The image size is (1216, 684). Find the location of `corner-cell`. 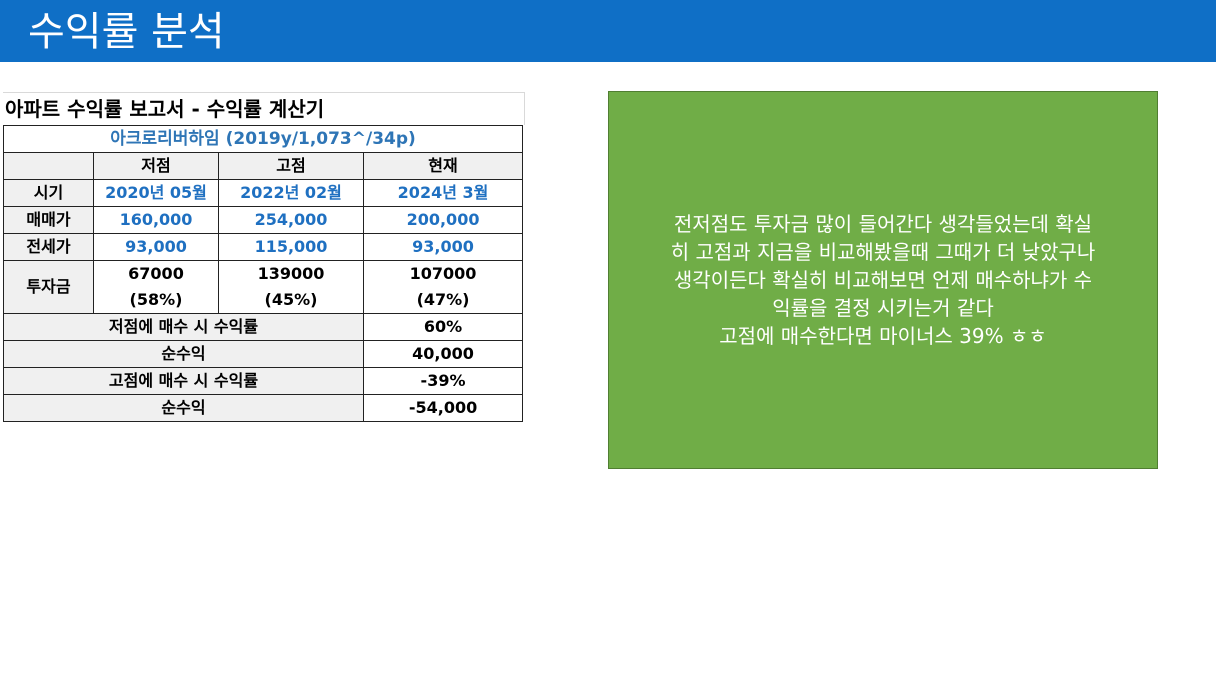

corner-cell is located at coordinates (48, 166).